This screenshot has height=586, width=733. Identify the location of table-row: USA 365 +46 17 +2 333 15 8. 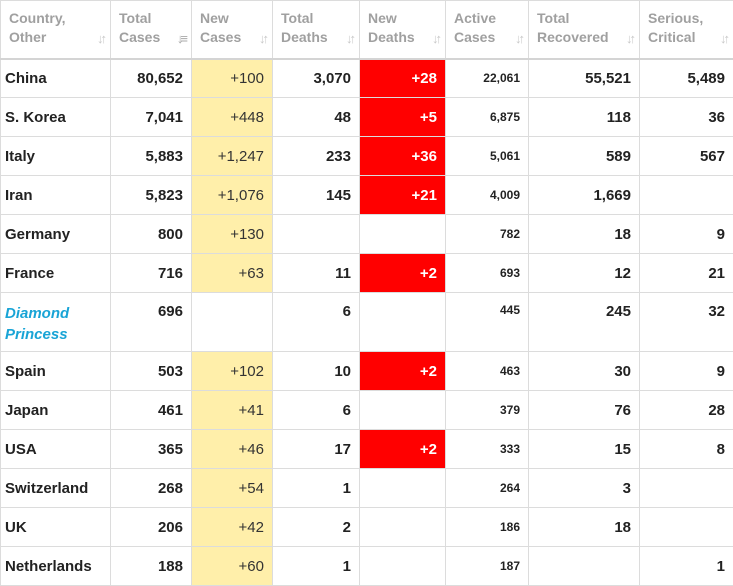
(366, 449).